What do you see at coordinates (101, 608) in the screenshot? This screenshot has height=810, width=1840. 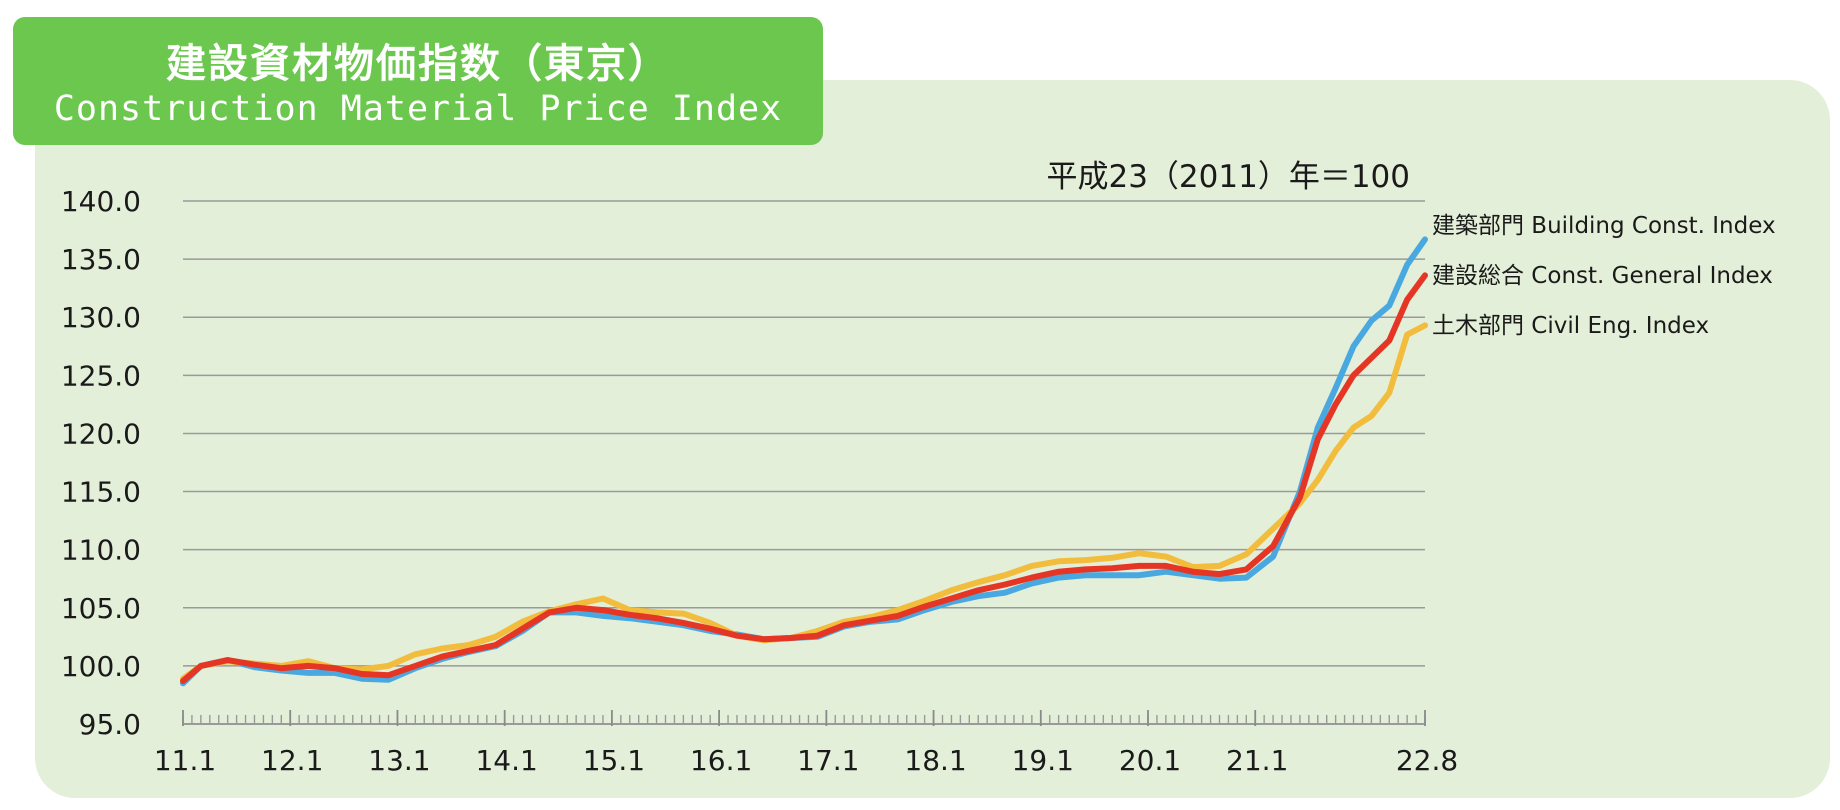 I see `y-tick-label: 105.0` at bounding box center [101, 608].